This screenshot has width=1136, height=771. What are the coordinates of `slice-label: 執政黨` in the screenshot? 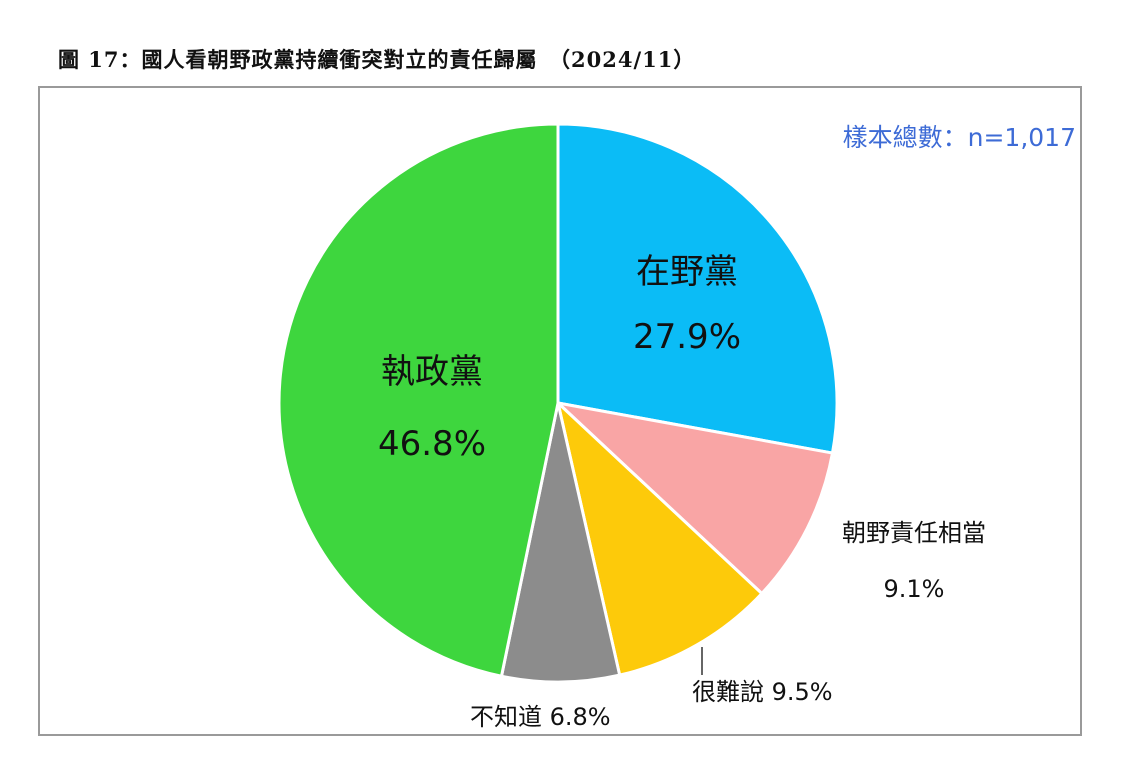 It's located at (432, 372).